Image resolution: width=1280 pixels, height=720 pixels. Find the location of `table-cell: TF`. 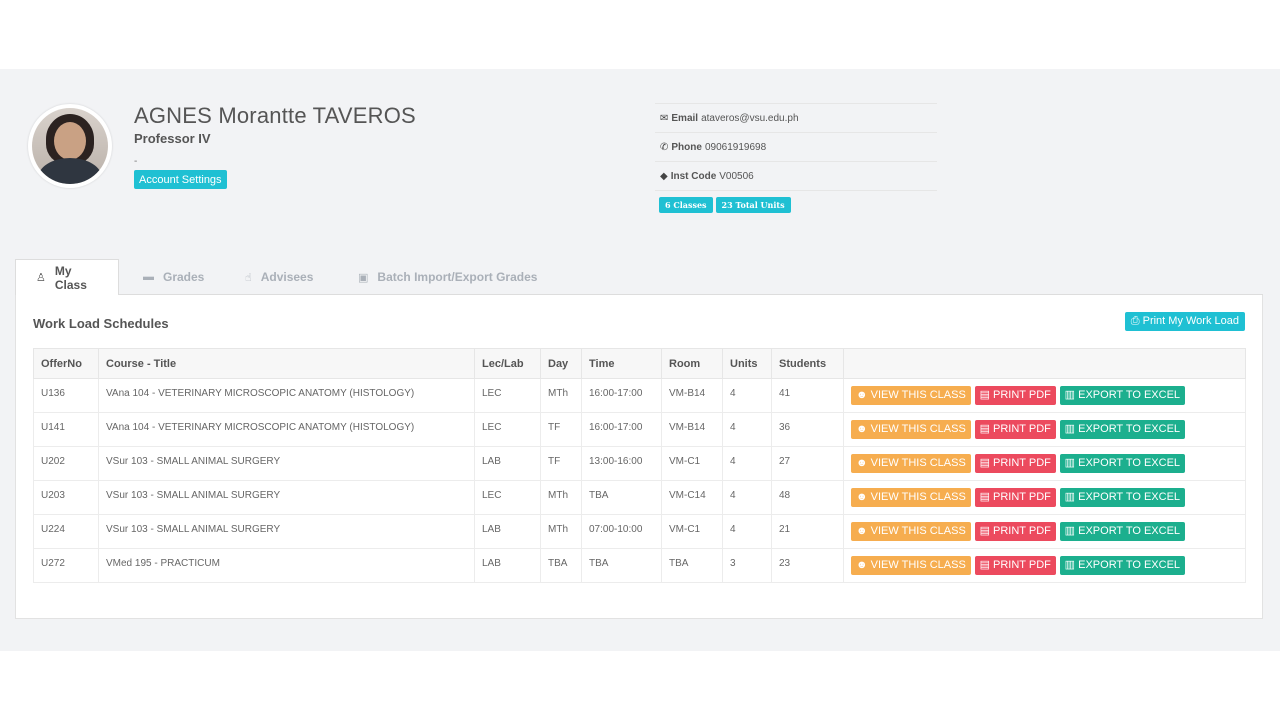

table-cell: TF is located at coordinates (561, 463).